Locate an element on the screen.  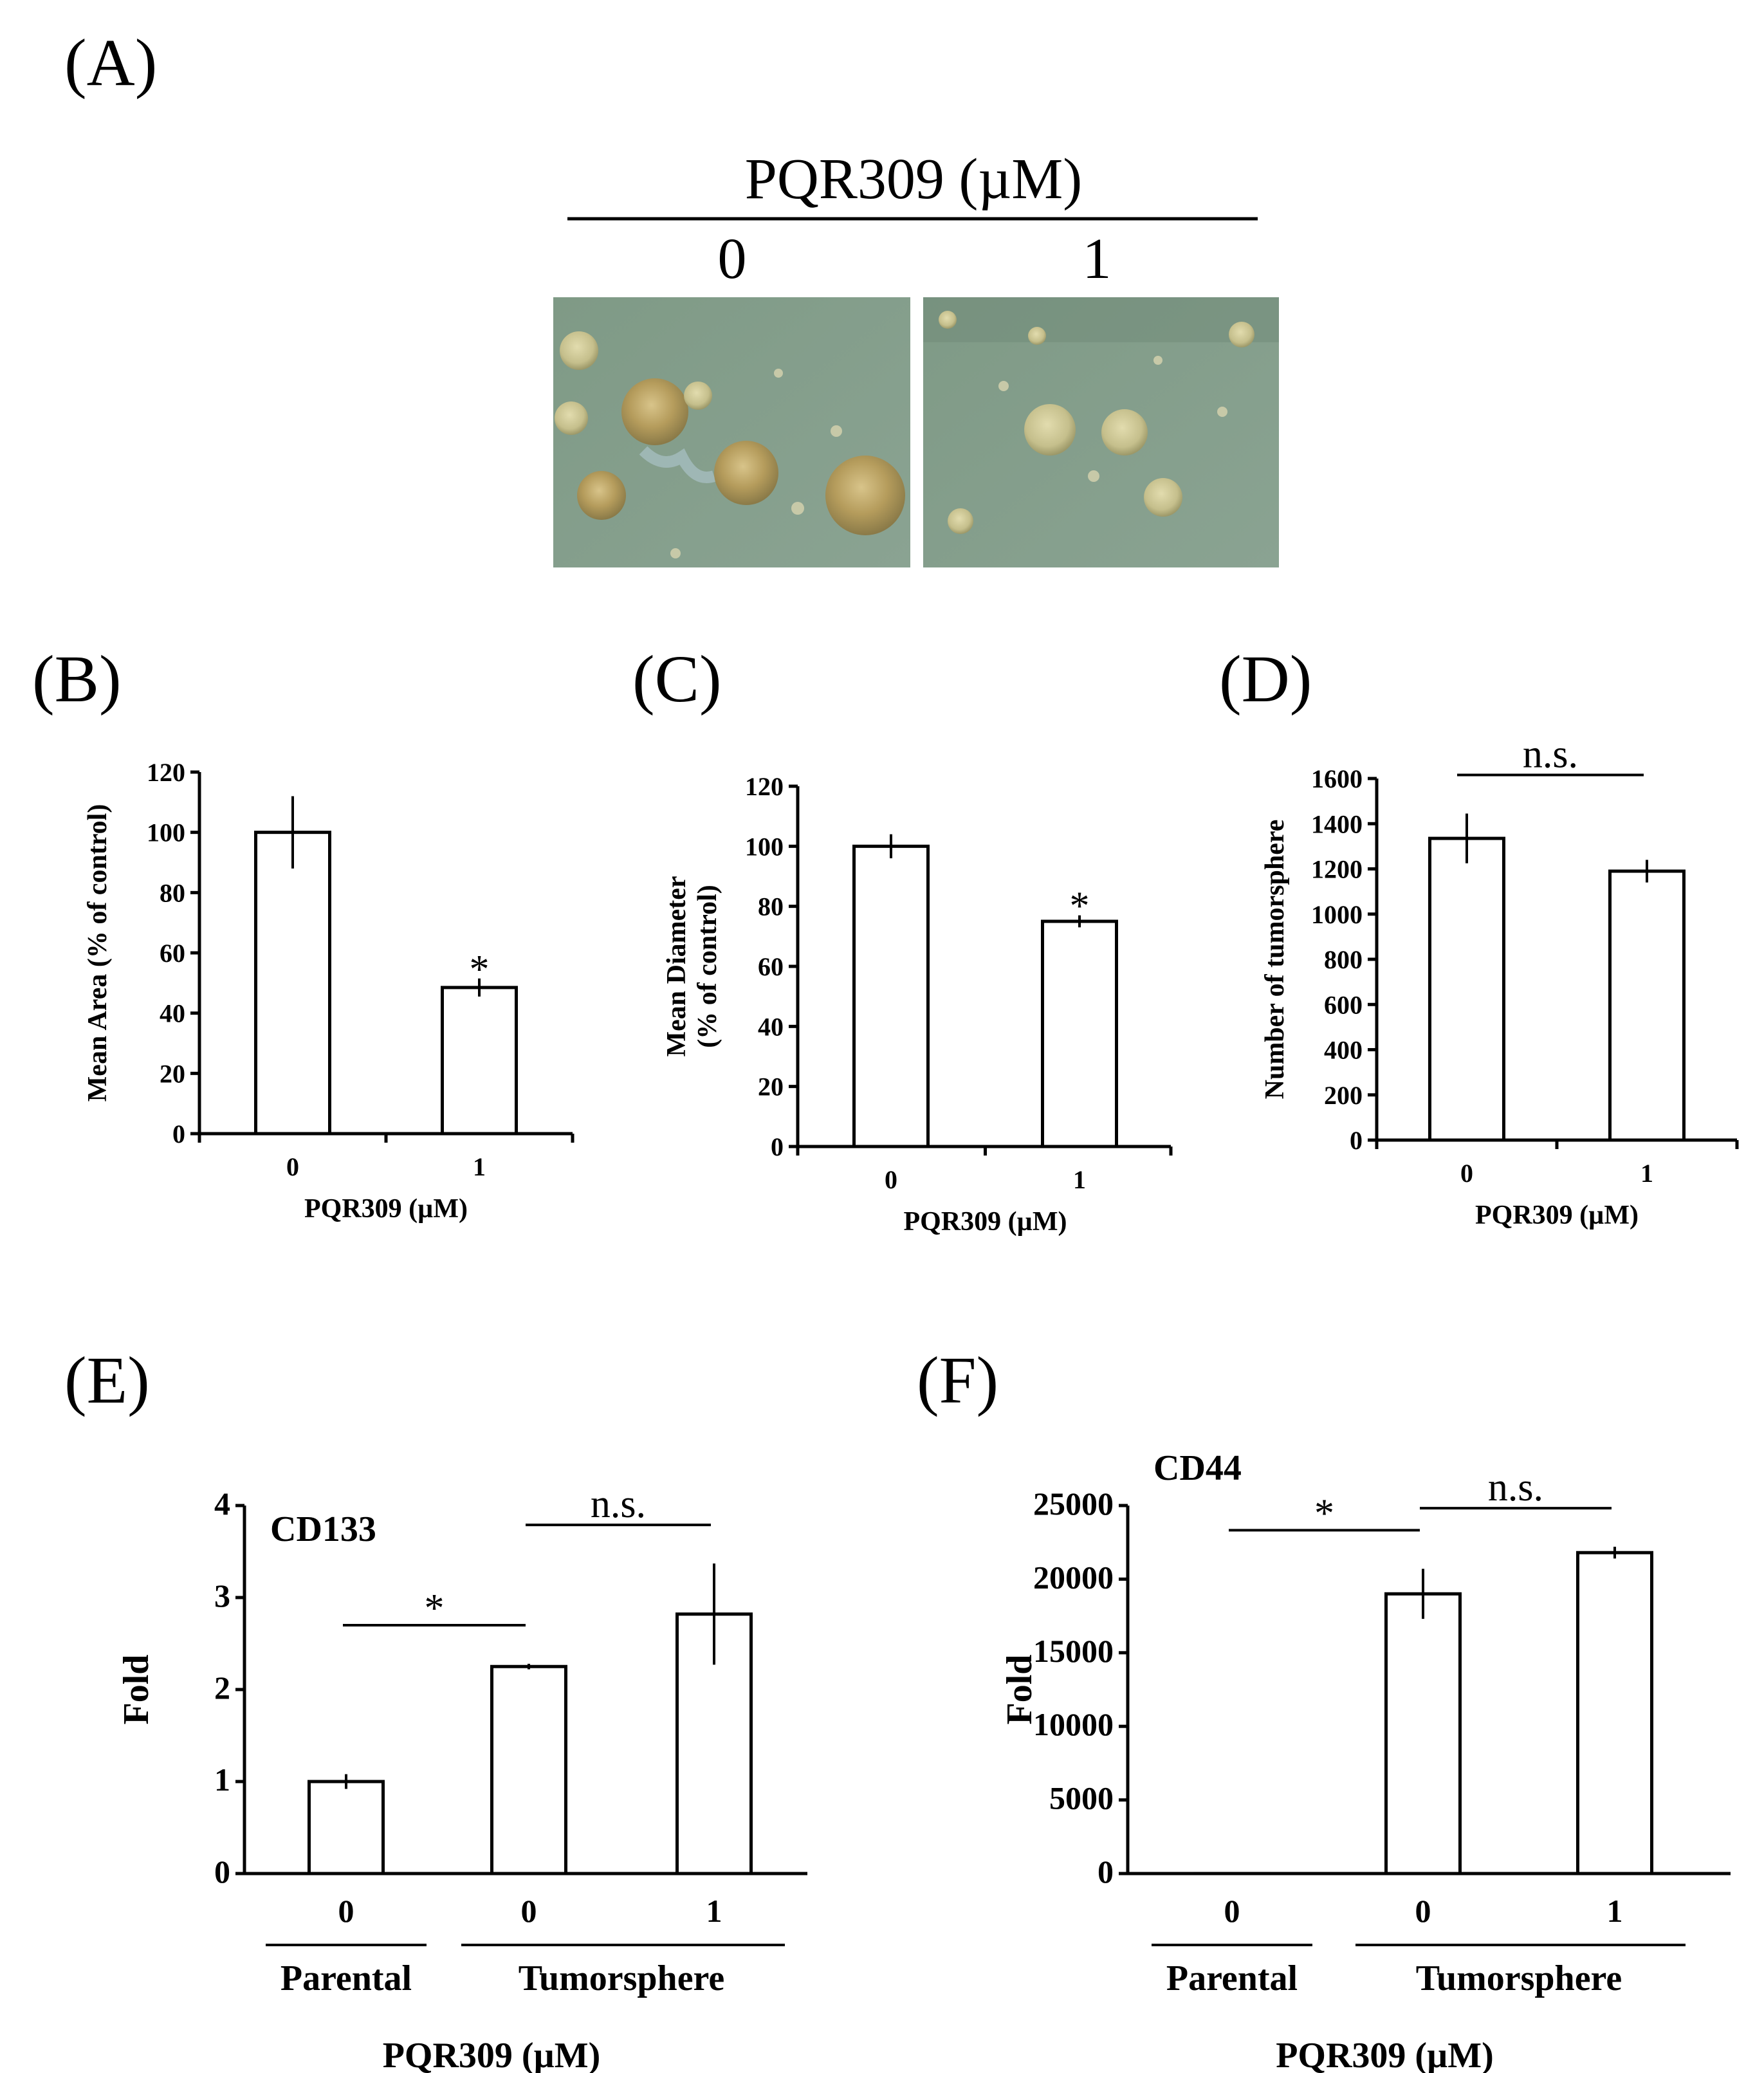
chart-e-ns-label: n.s. is located at coordinates (618, 1504).